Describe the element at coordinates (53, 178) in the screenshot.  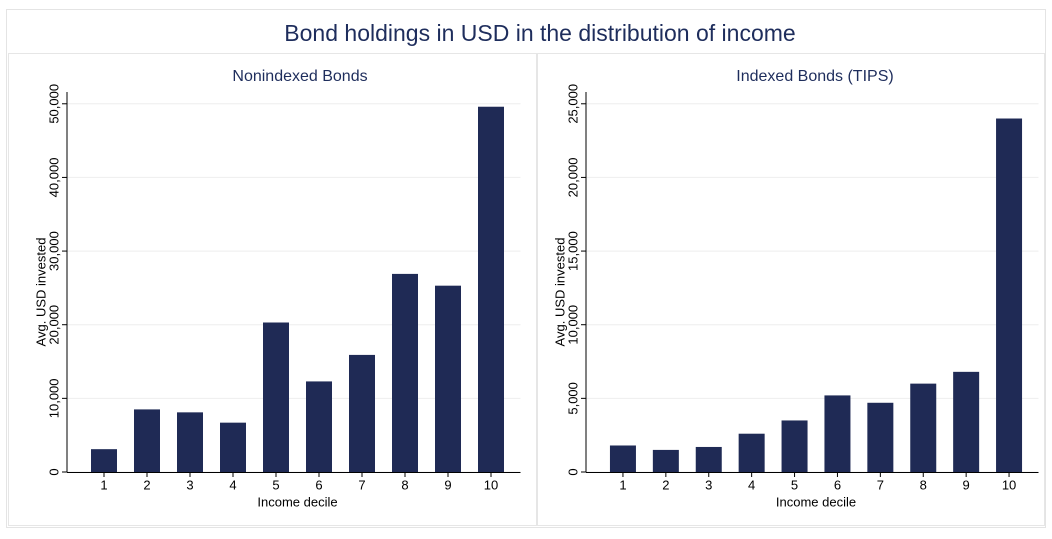
I see `y-tick-label: 40,000` at that location.